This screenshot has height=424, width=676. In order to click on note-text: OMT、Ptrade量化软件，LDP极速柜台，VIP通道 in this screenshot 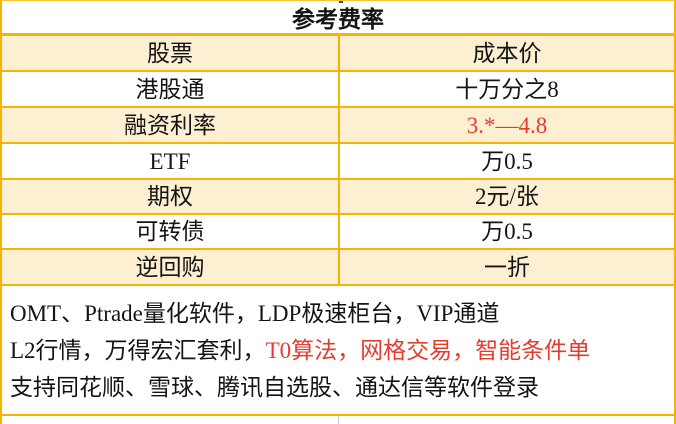, I will do `click(255, 313)`.